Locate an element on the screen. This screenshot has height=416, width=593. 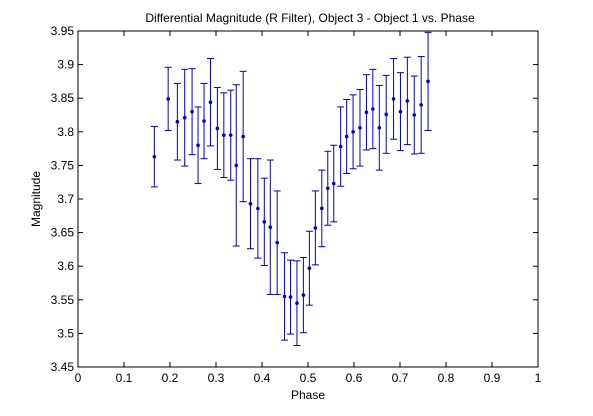
x-tick-label: 0.8 is located at coordinates (446, 378).